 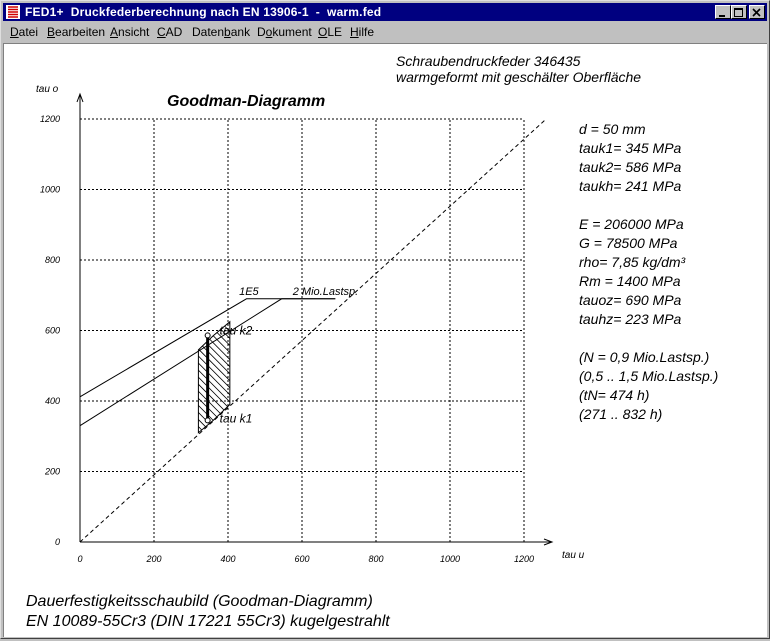 What do you see at coordinates (236, 330) in the screenshot?
I see `tau-k2-label: tau k2` at bounding box center [236, 330].